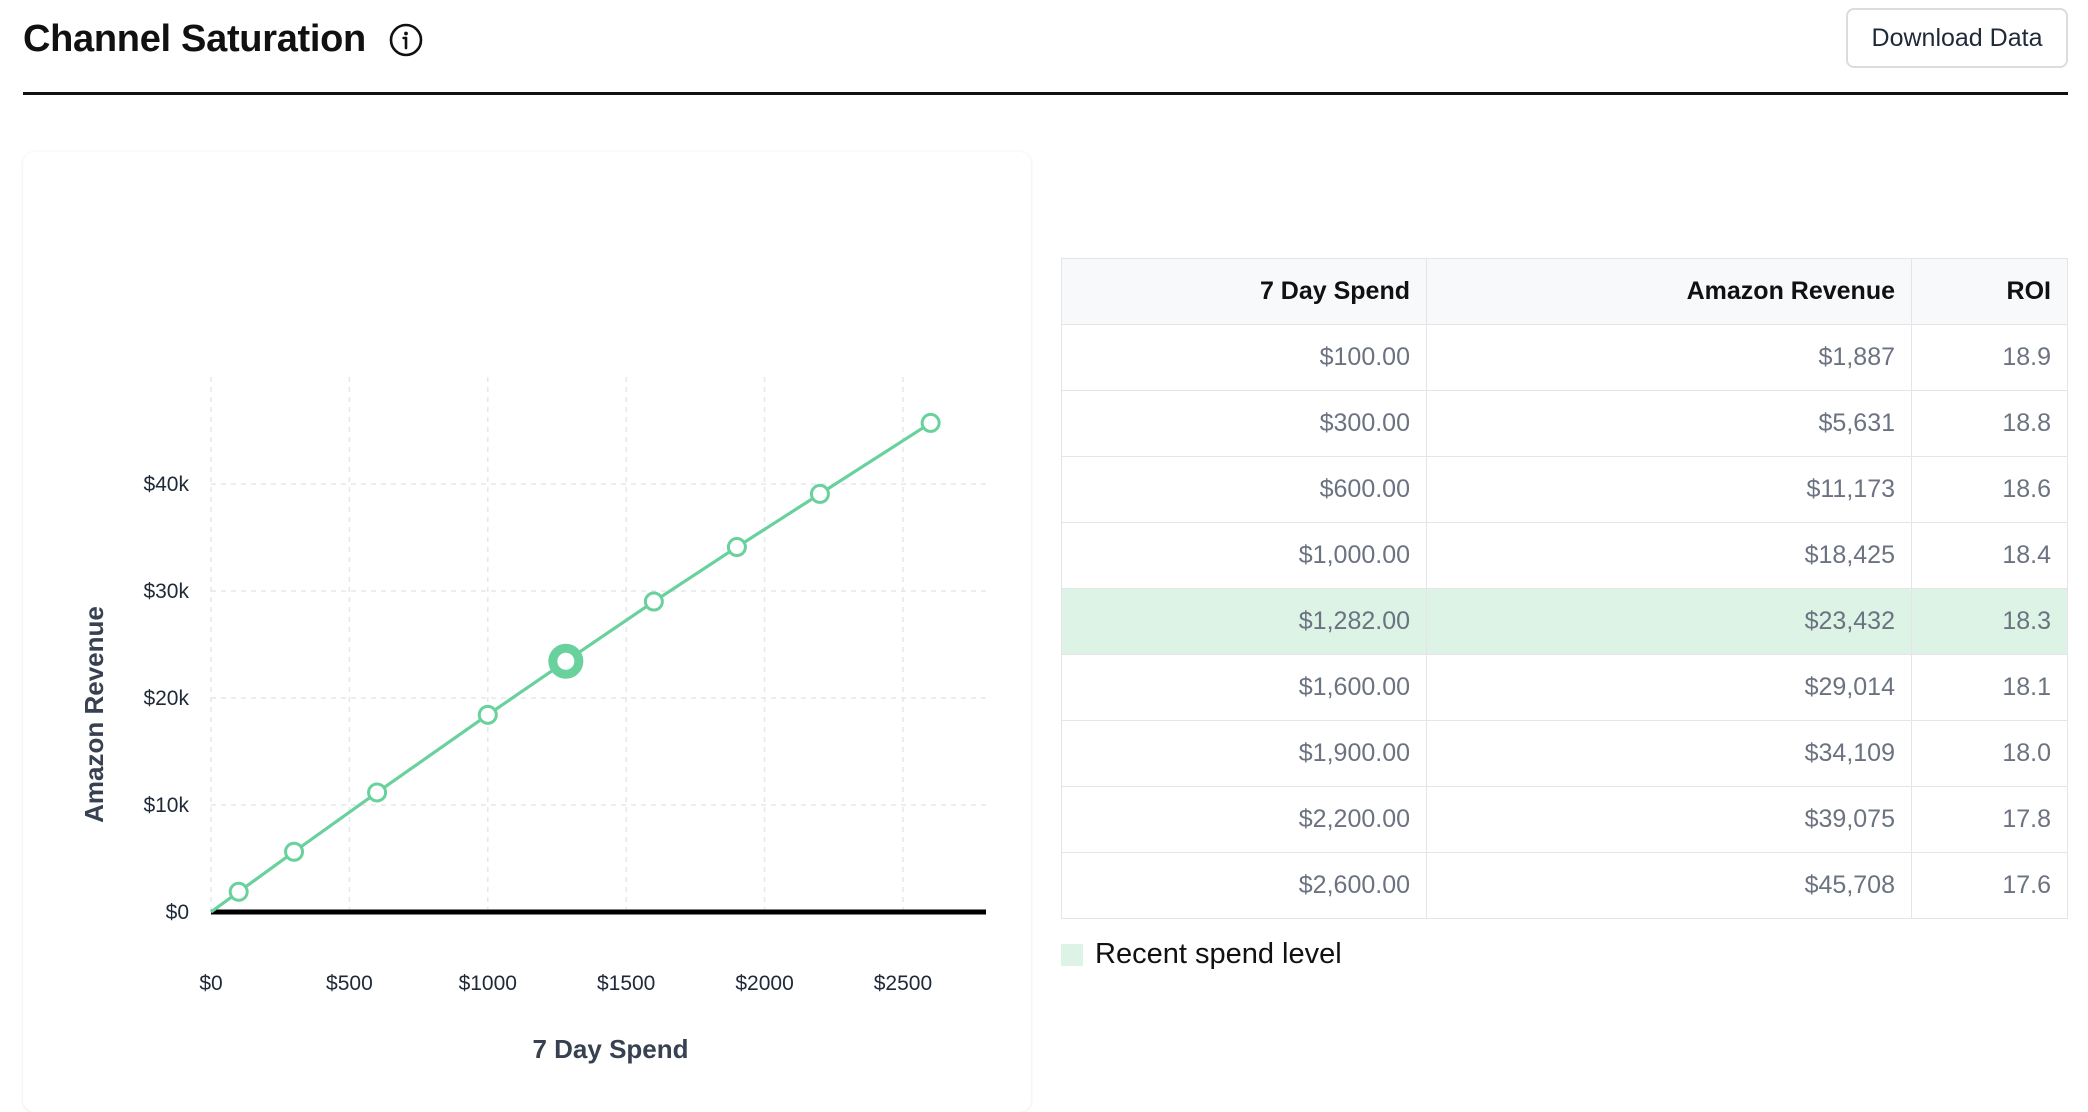 The width and height of the screenshot is (2088, 1112). What do you see at coordinates (1989, 555) in the screenshot?
I see `cell-roi: 18.4` at bounding box center [1989, 555].